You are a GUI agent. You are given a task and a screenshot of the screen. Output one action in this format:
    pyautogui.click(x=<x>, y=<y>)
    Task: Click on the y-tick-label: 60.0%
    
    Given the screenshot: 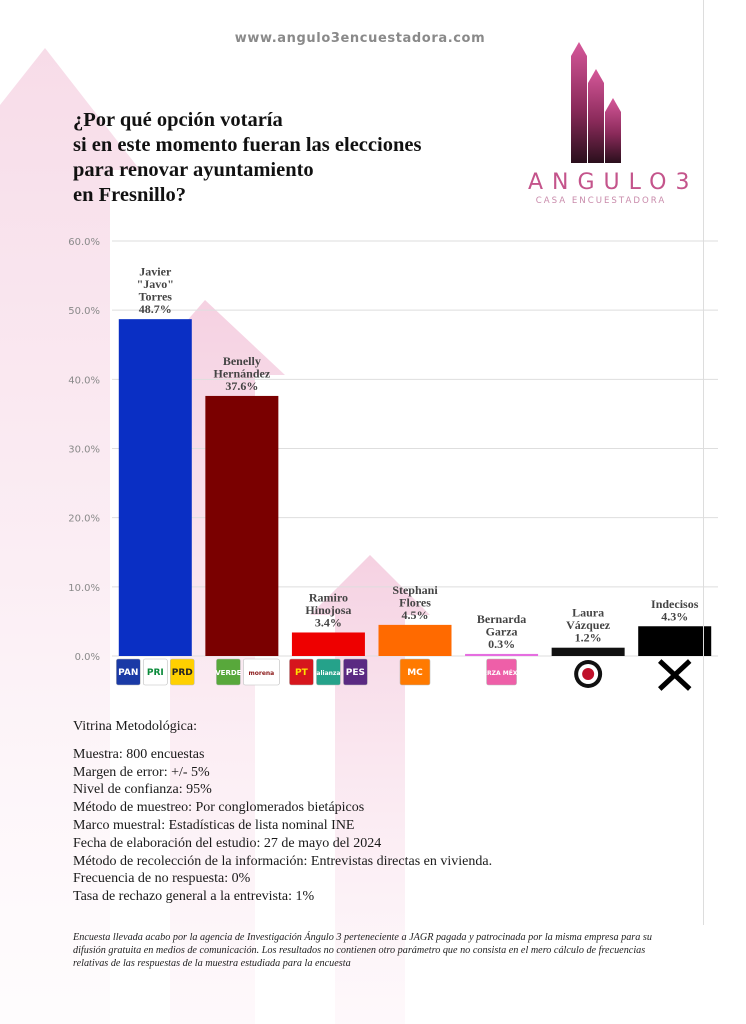 What is the action you would take?
    pyautogui.click(x=84, y=242)
    